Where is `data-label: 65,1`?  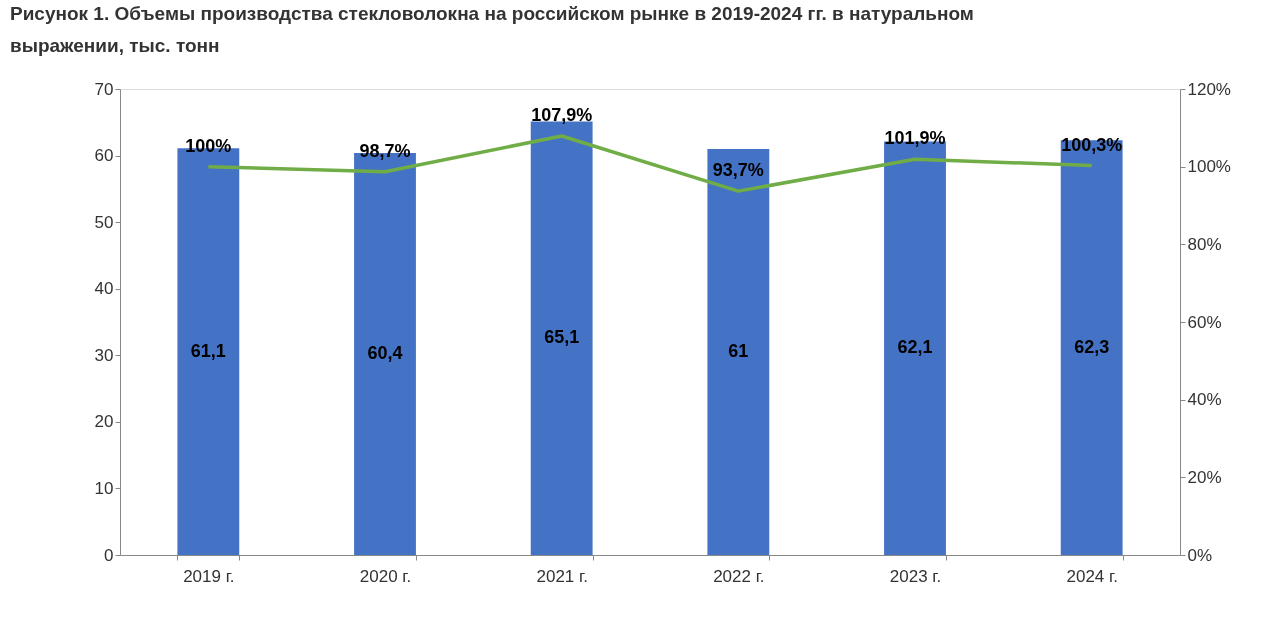
data-label: 65,1 is located at coordinates (562, 337).